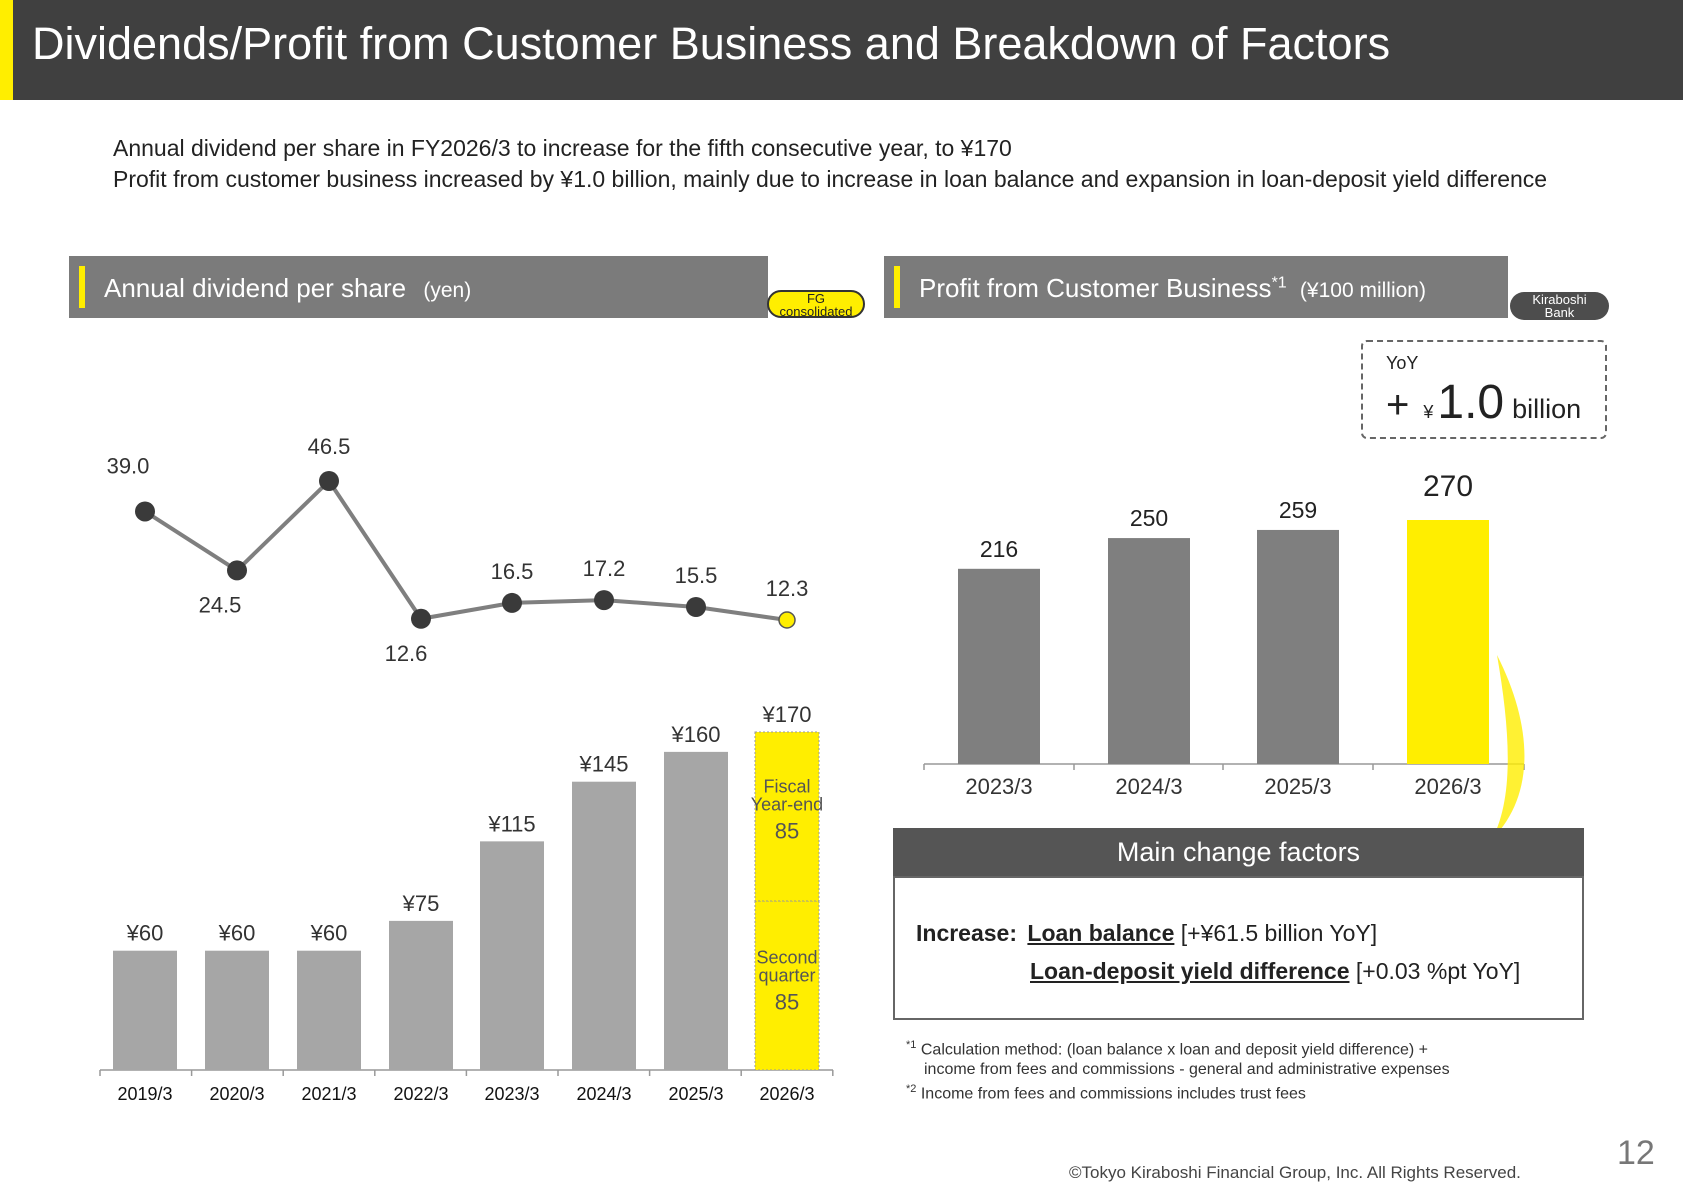 This screenshot has width=1683, height=1190. Describe the element at coordinates (816, 298) in the screenshot. I see `badge-line-1: FG` at that location.